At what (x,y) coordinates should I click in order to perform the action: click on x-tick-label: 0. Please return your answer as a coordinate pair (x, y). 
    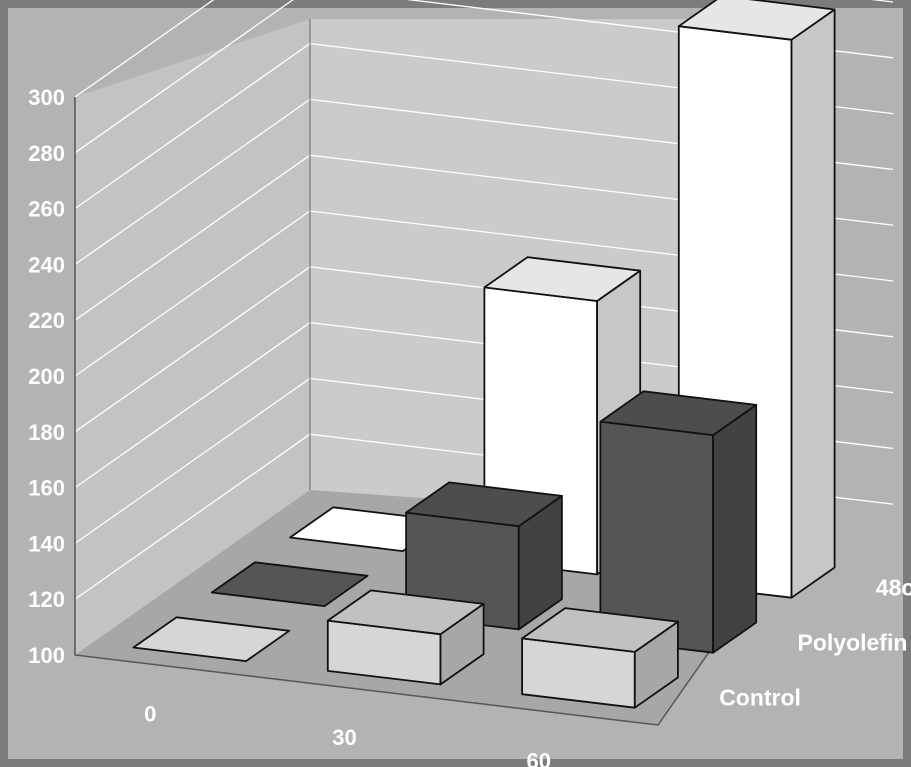
    Looking at the image, I should click on (150, 714).